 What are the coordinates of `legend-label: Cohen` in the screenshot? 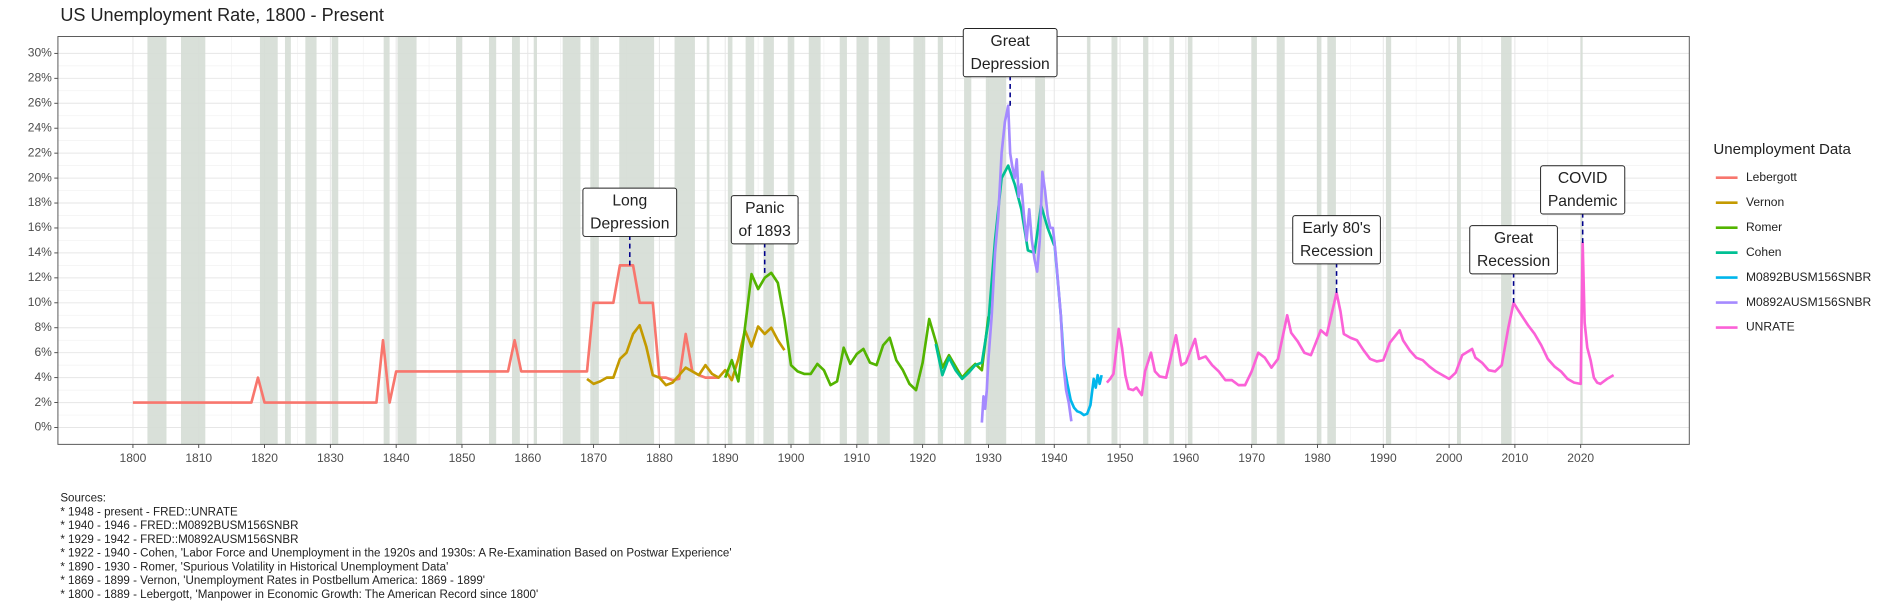 It's located at (1764, 252).